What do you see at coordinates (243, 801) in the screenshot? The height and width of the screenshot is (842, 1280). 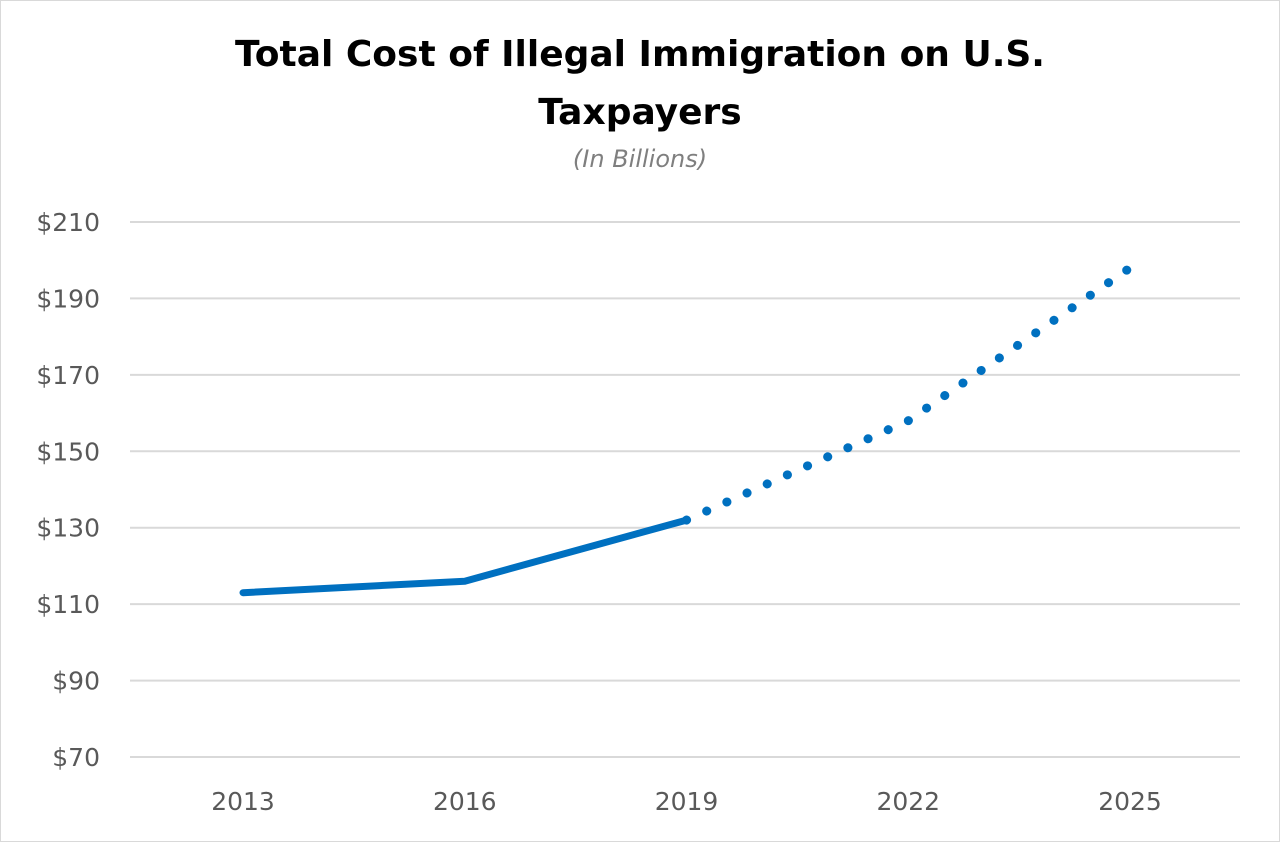 I see `x-tick-label: 2013` at bounding box center [243, 801].